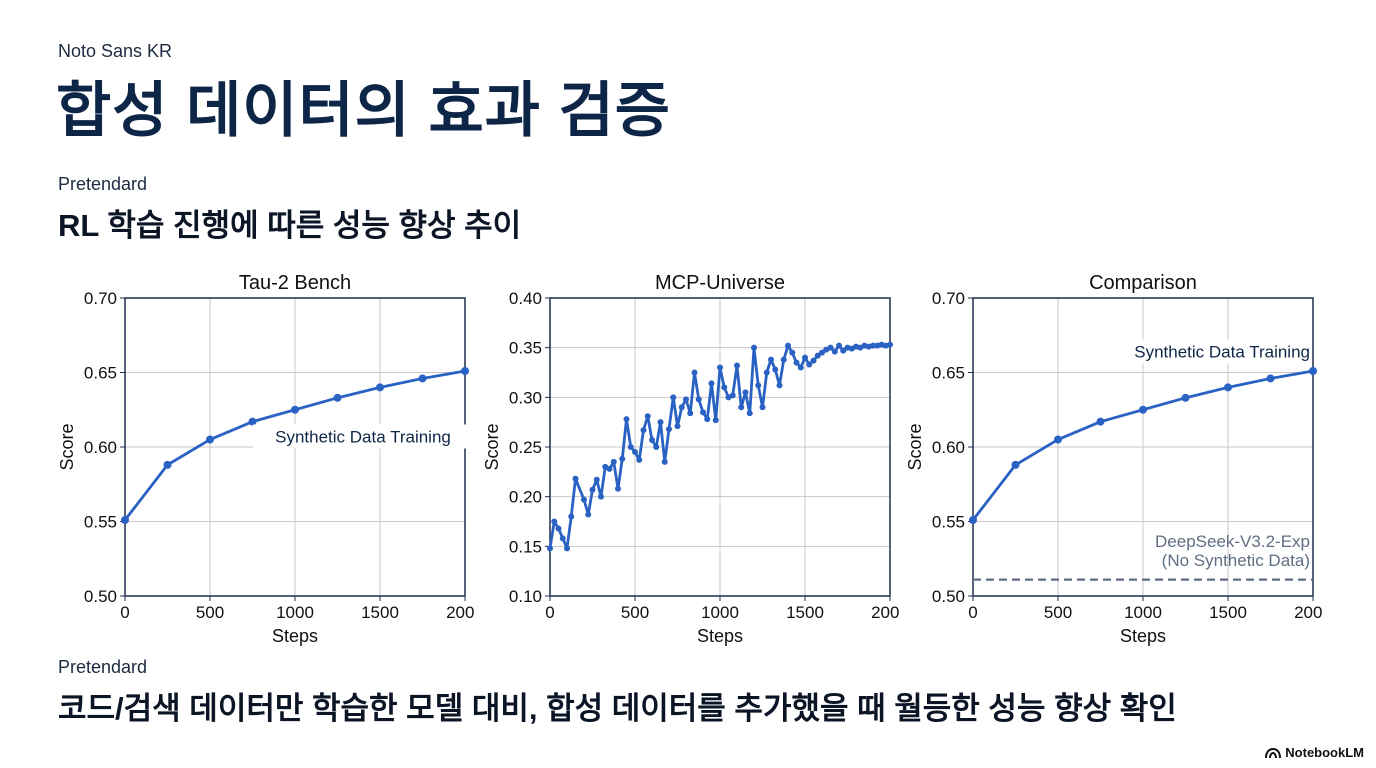  I want to click on brand-name: NotebookLM, so click(1324, 752).